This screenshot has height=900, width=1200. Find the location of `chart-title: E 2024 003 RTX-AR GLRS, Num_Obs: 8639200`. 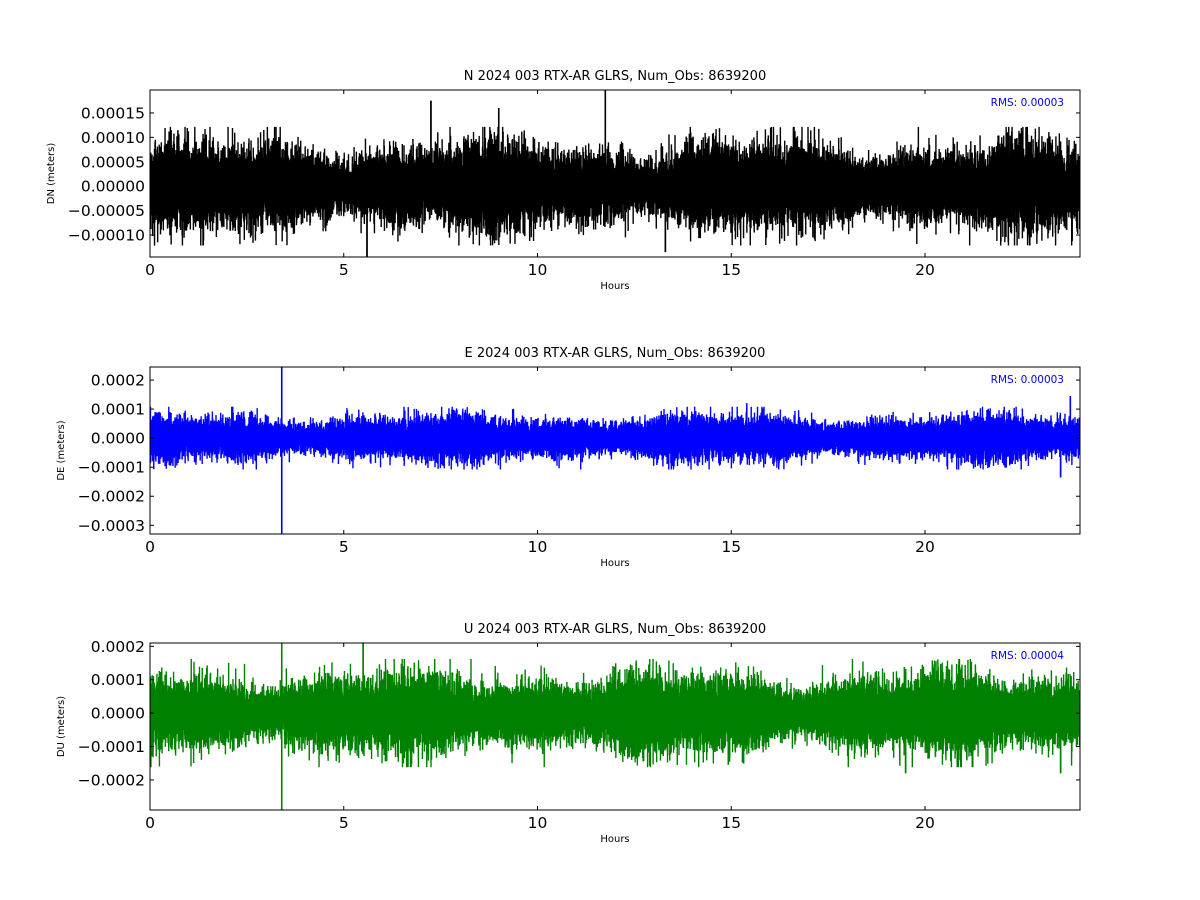

chart-title: E 2024 003 RTX-AR GLRS, Num_Obs: 8639200 is located at coordinates (615, 353).